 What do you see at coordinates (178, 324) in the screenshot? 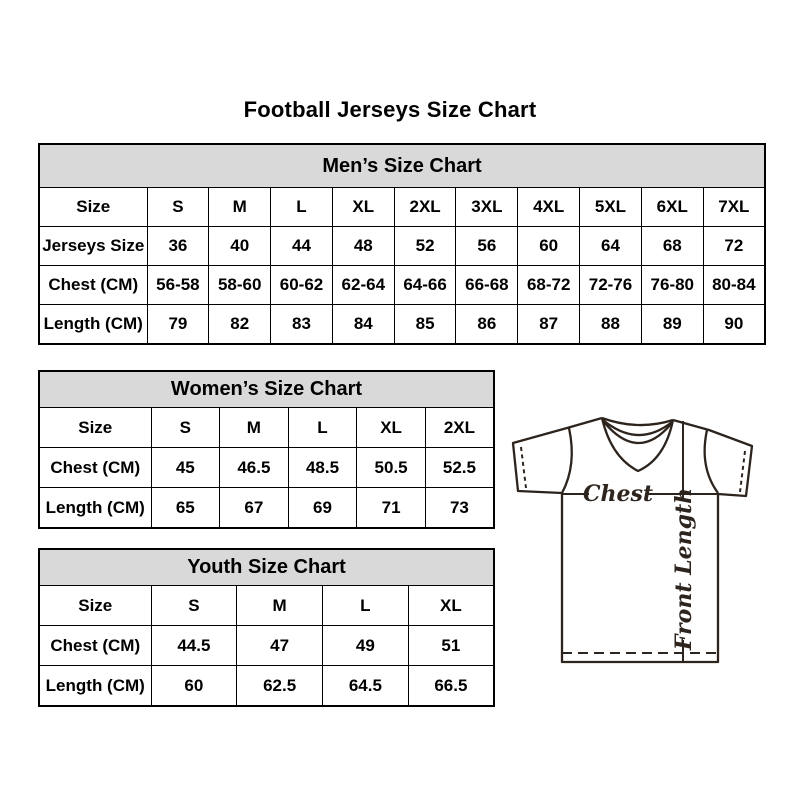
I see `value-cell: 79` at bounding box center [178, 324].